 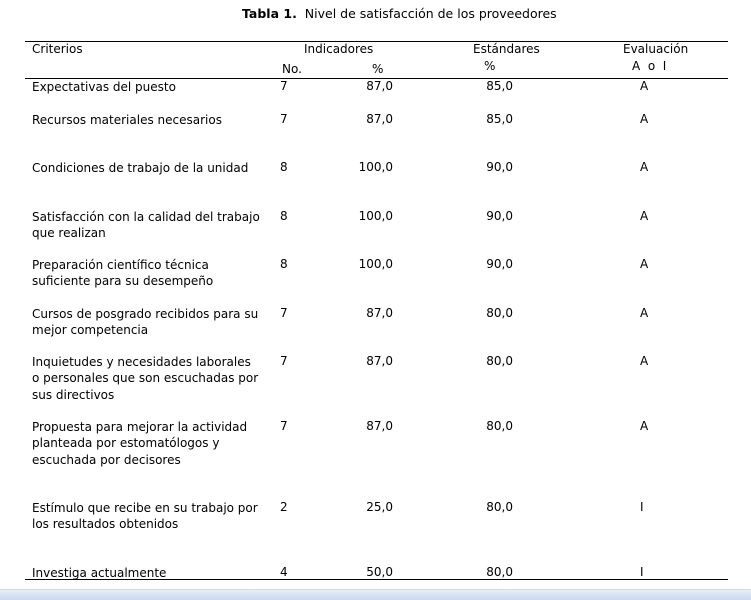 What do you see at coordinates (57, 49) in the screenshot?
I see `header-criterios: Criterios` at bounding box center [57, 49].